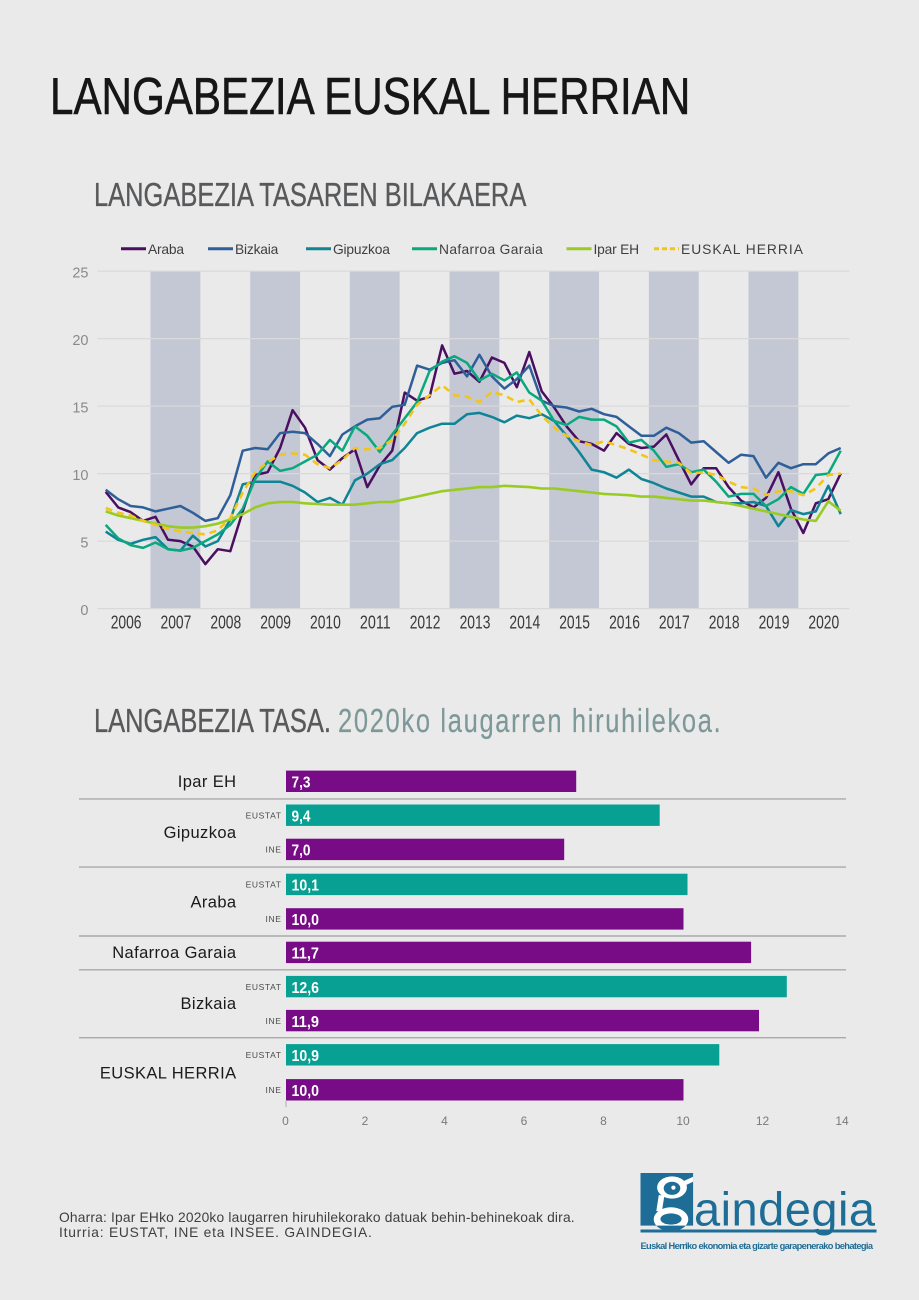  What do you see at coordinates (306, 988) in the screenshot?
I see `svg-text: 12,6` at bounding box center [306, 988].